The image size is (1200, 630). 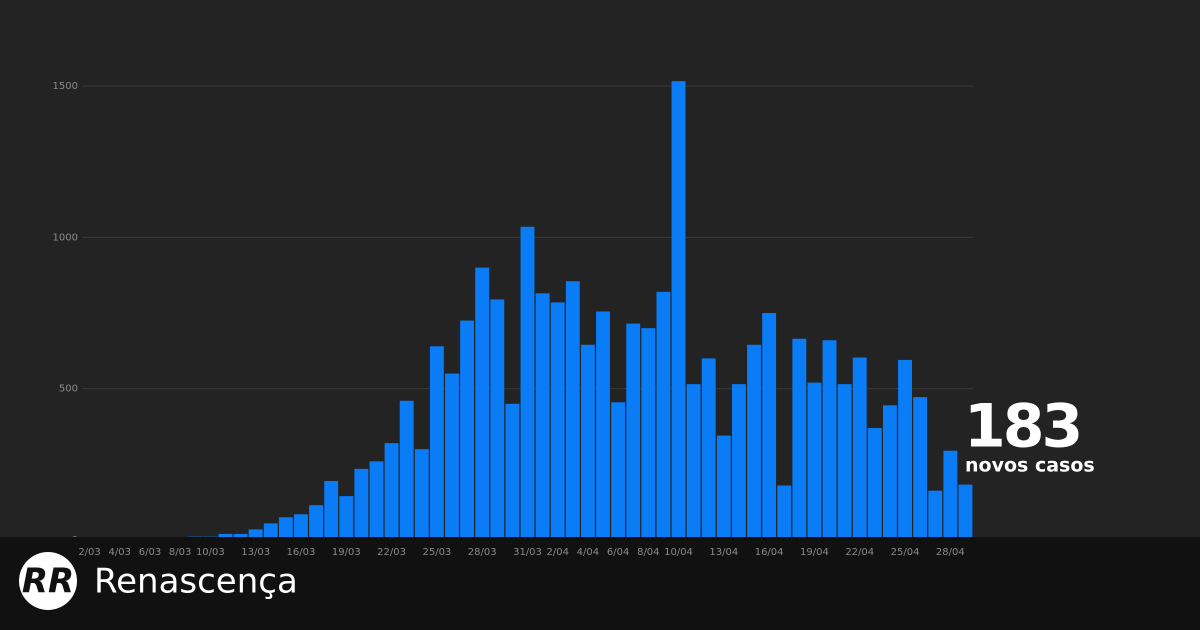 What do you see at coordinates (89, 552) in the screenshot?
I see `x-tick-label: 2/03` at bounding box center [89, 552].